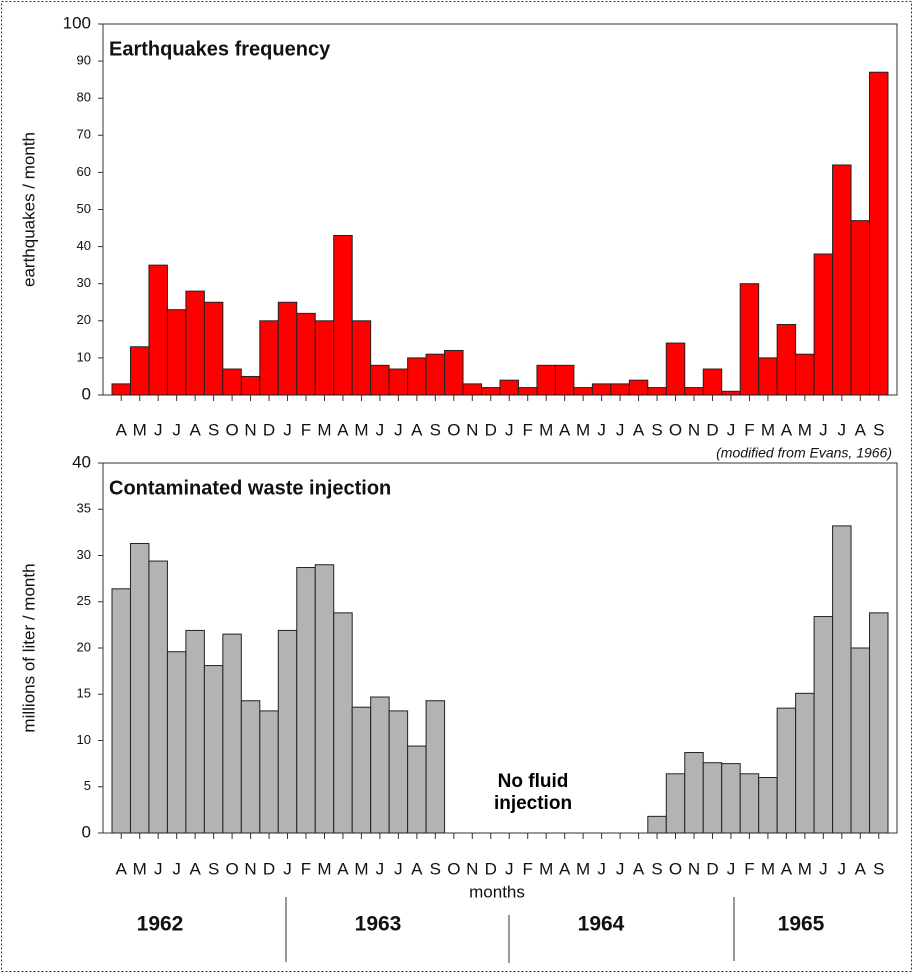  What do you see at coordinates (84, 693) in the screenshot?
I see `y-tick-label: 15` at bounding box center [84, 693].